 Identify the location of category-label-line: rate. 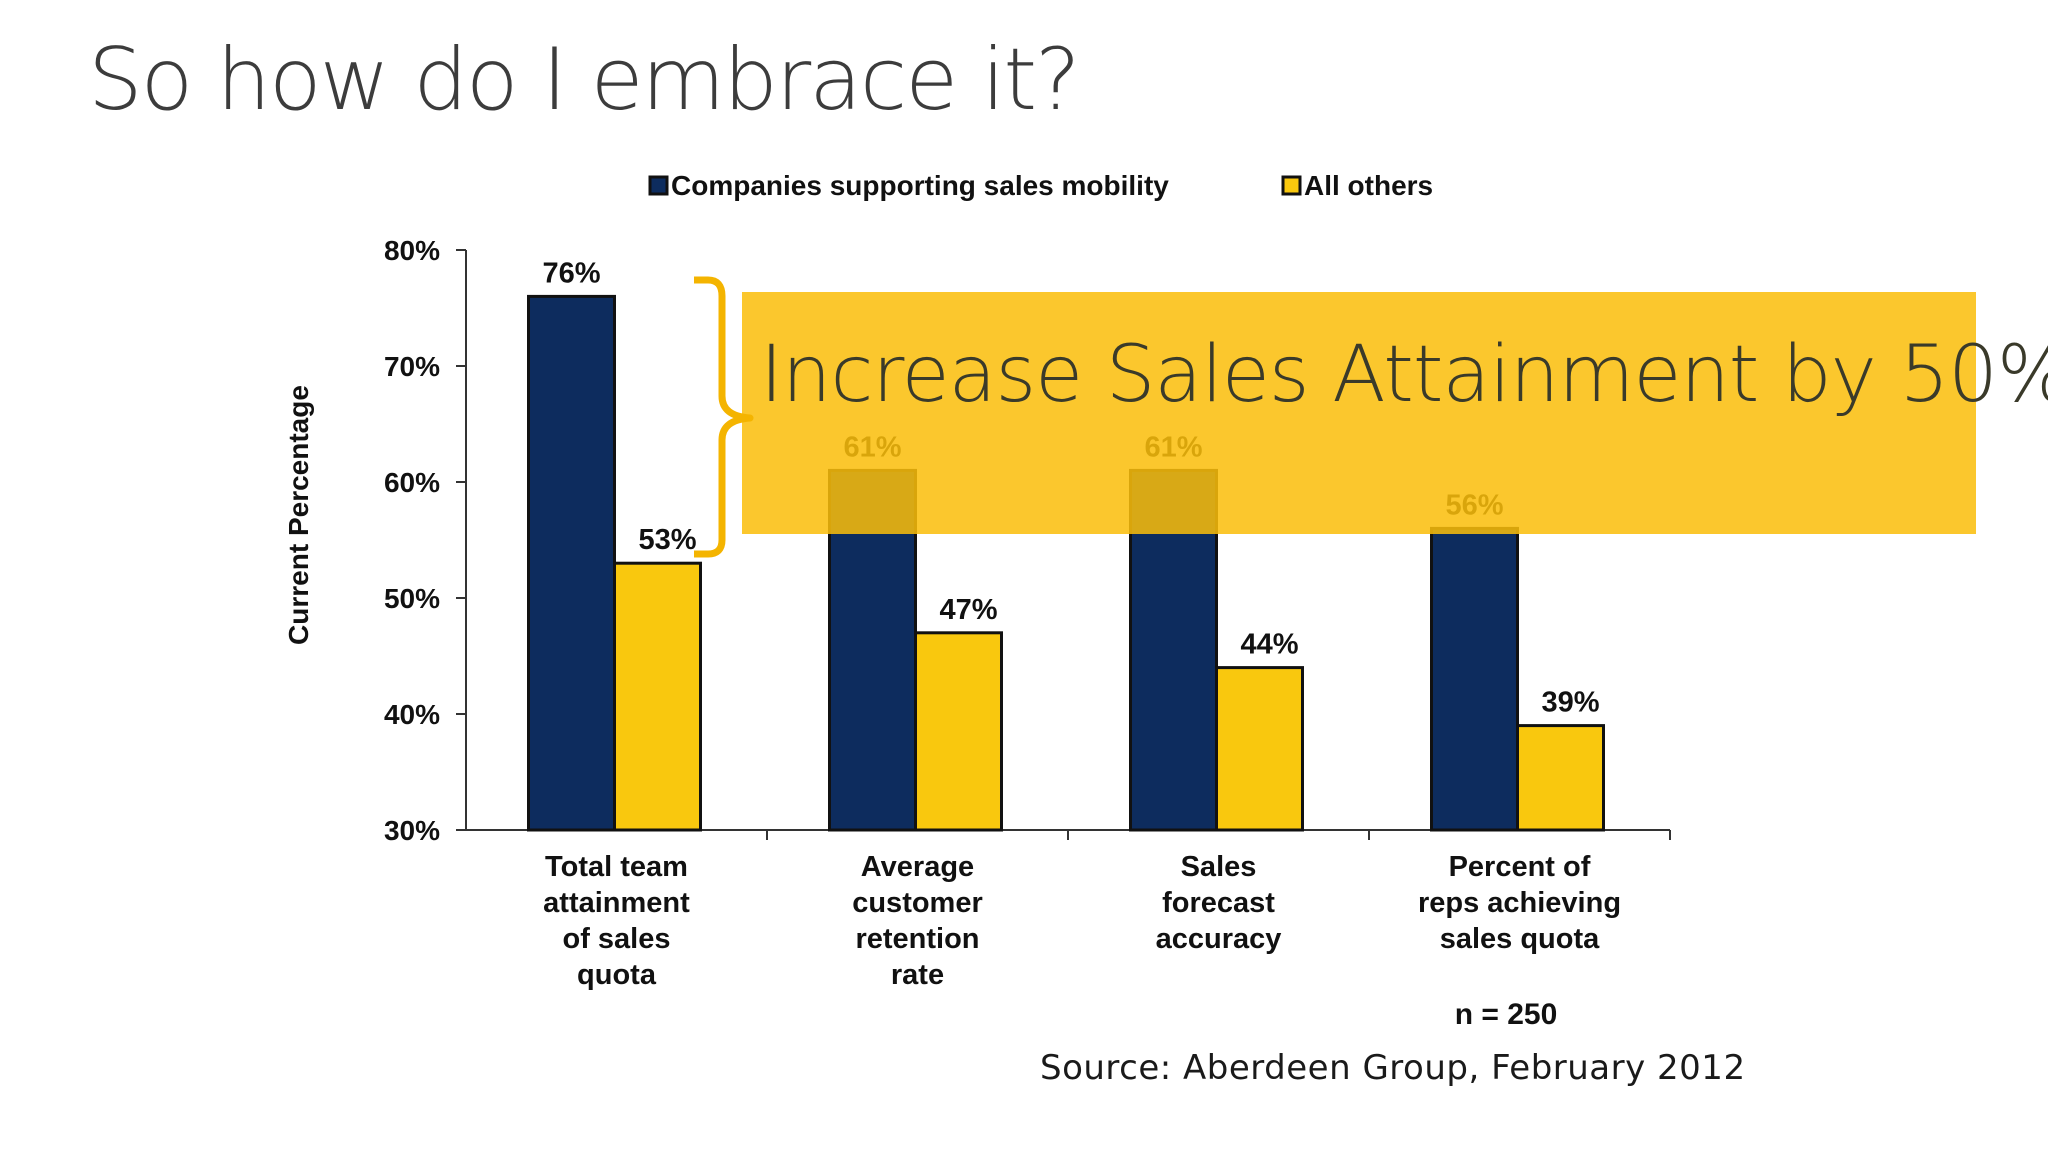
(917, 975).